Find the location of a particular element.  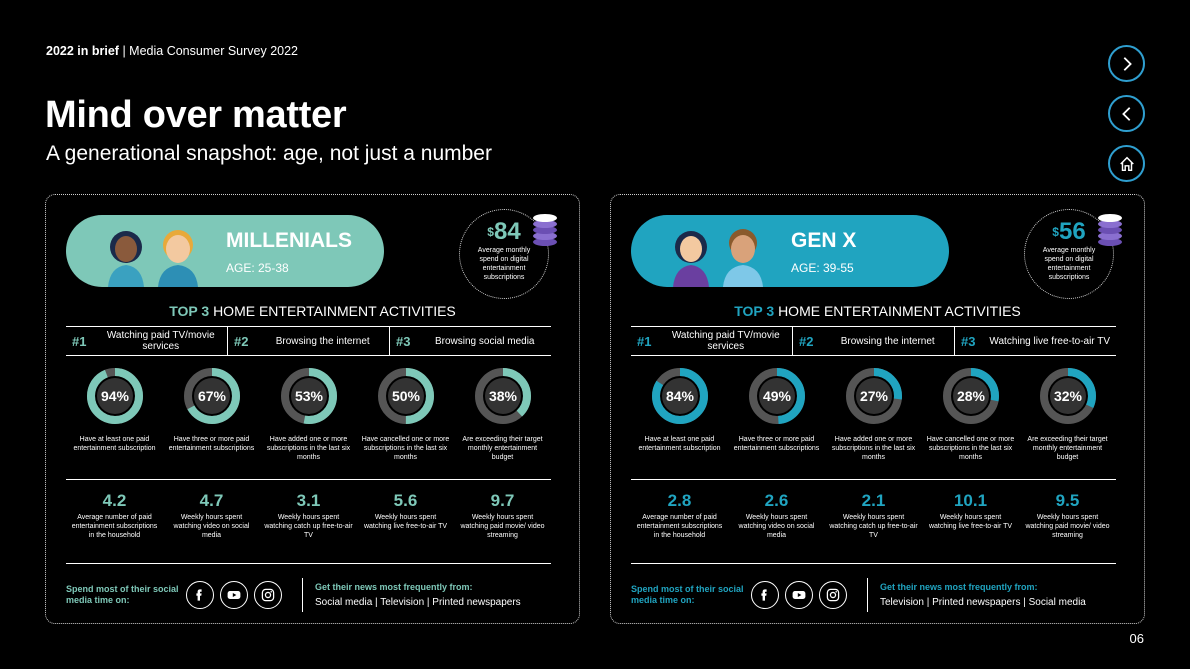

activity-item: #1 Watching paid TV/movie services is located at coordinates (712, 341).